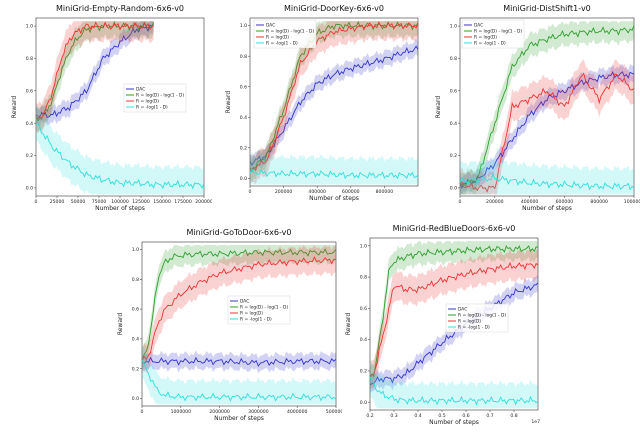 This screenshot has height=448, width=640. I want to click on x-tick-label: 600000, so click(351, 192).